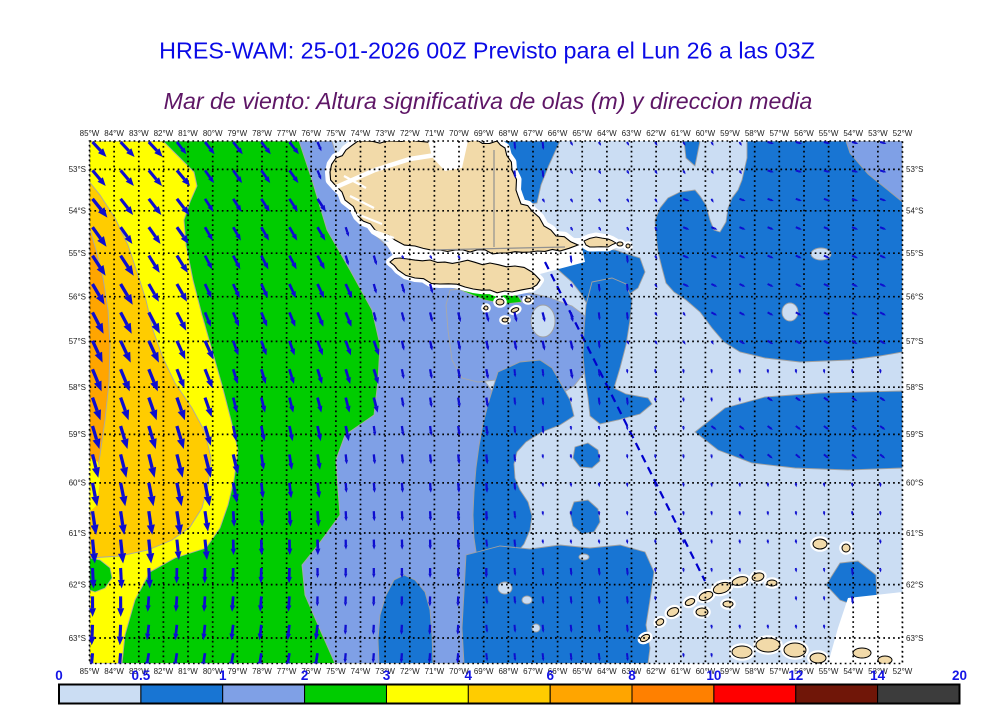 Image resolution: width=1000 pixels, height=707 pixels. What do you see at coordinates (550, 675) in the screenshot?
I see `svg-text: 6` at bounding box center [550, 675].